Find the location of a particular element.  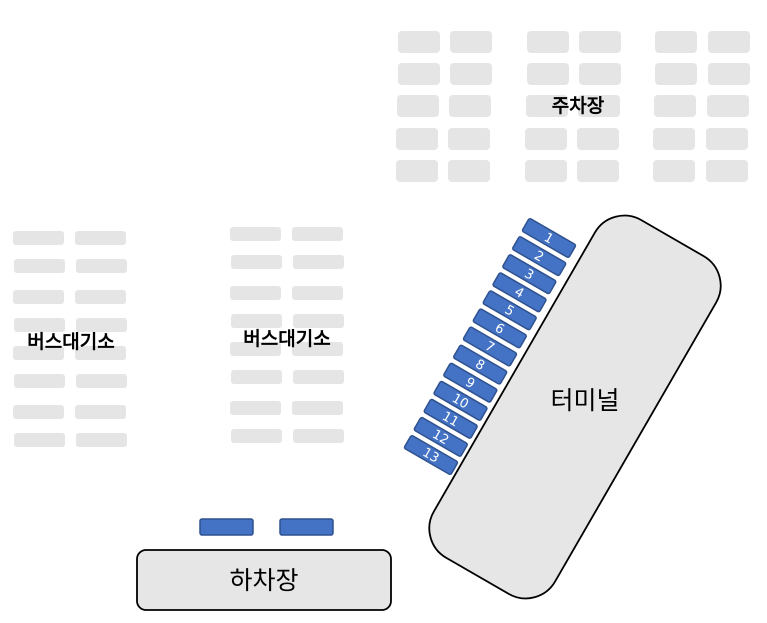

terminal-bay: 3 is located at coordinates (529, 274).